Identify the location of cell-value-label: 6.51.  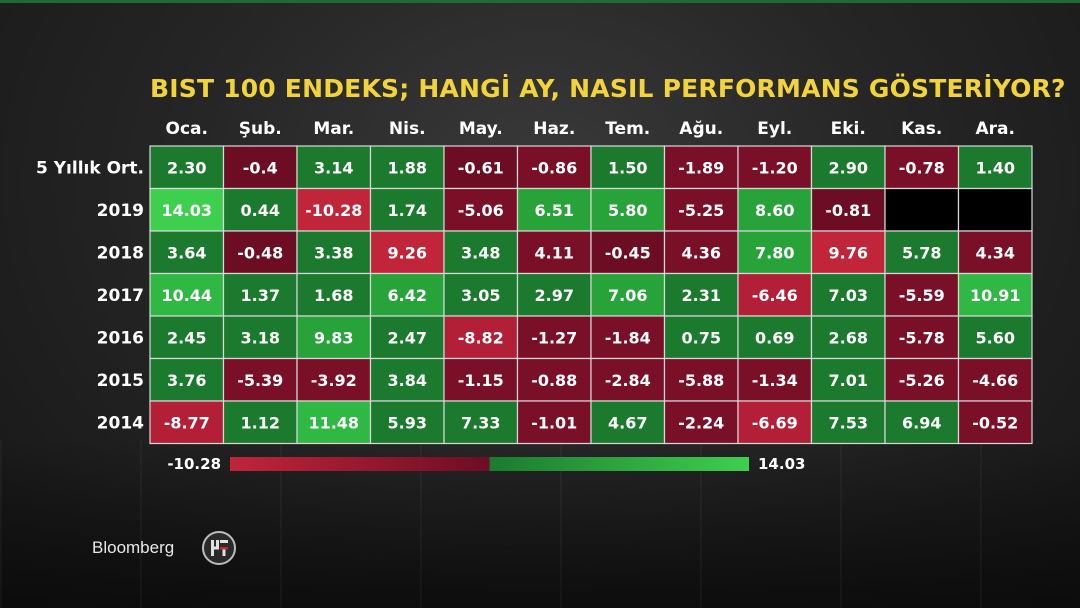
(554, 210).